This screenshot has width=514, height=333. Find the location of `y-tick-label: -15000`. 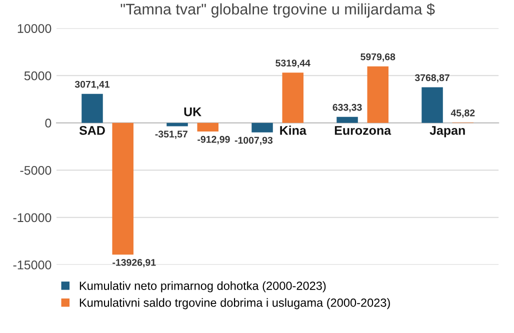

y-tick-label: -15000 is located at coordinates (32, 265).